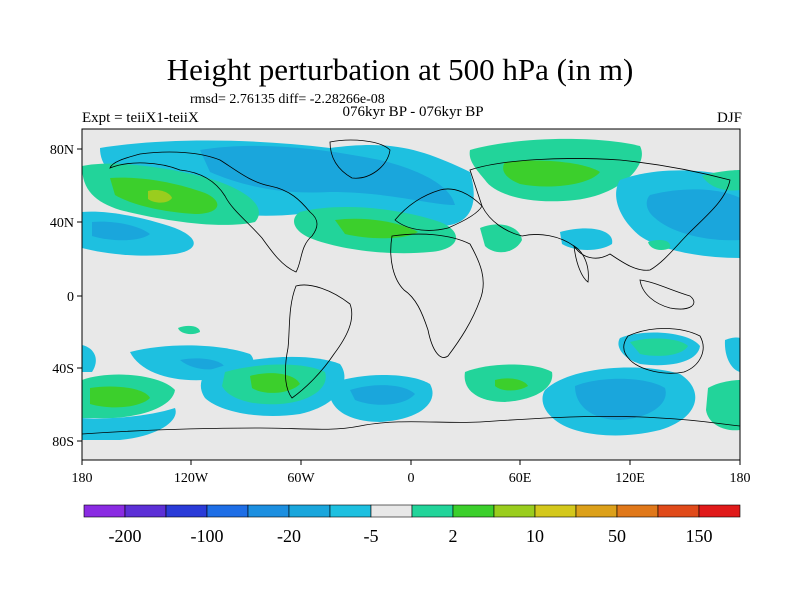 Image resolution: width=800 pixels, height=600 pixels. I want to click on coastline-north-america, so click(213, 212).